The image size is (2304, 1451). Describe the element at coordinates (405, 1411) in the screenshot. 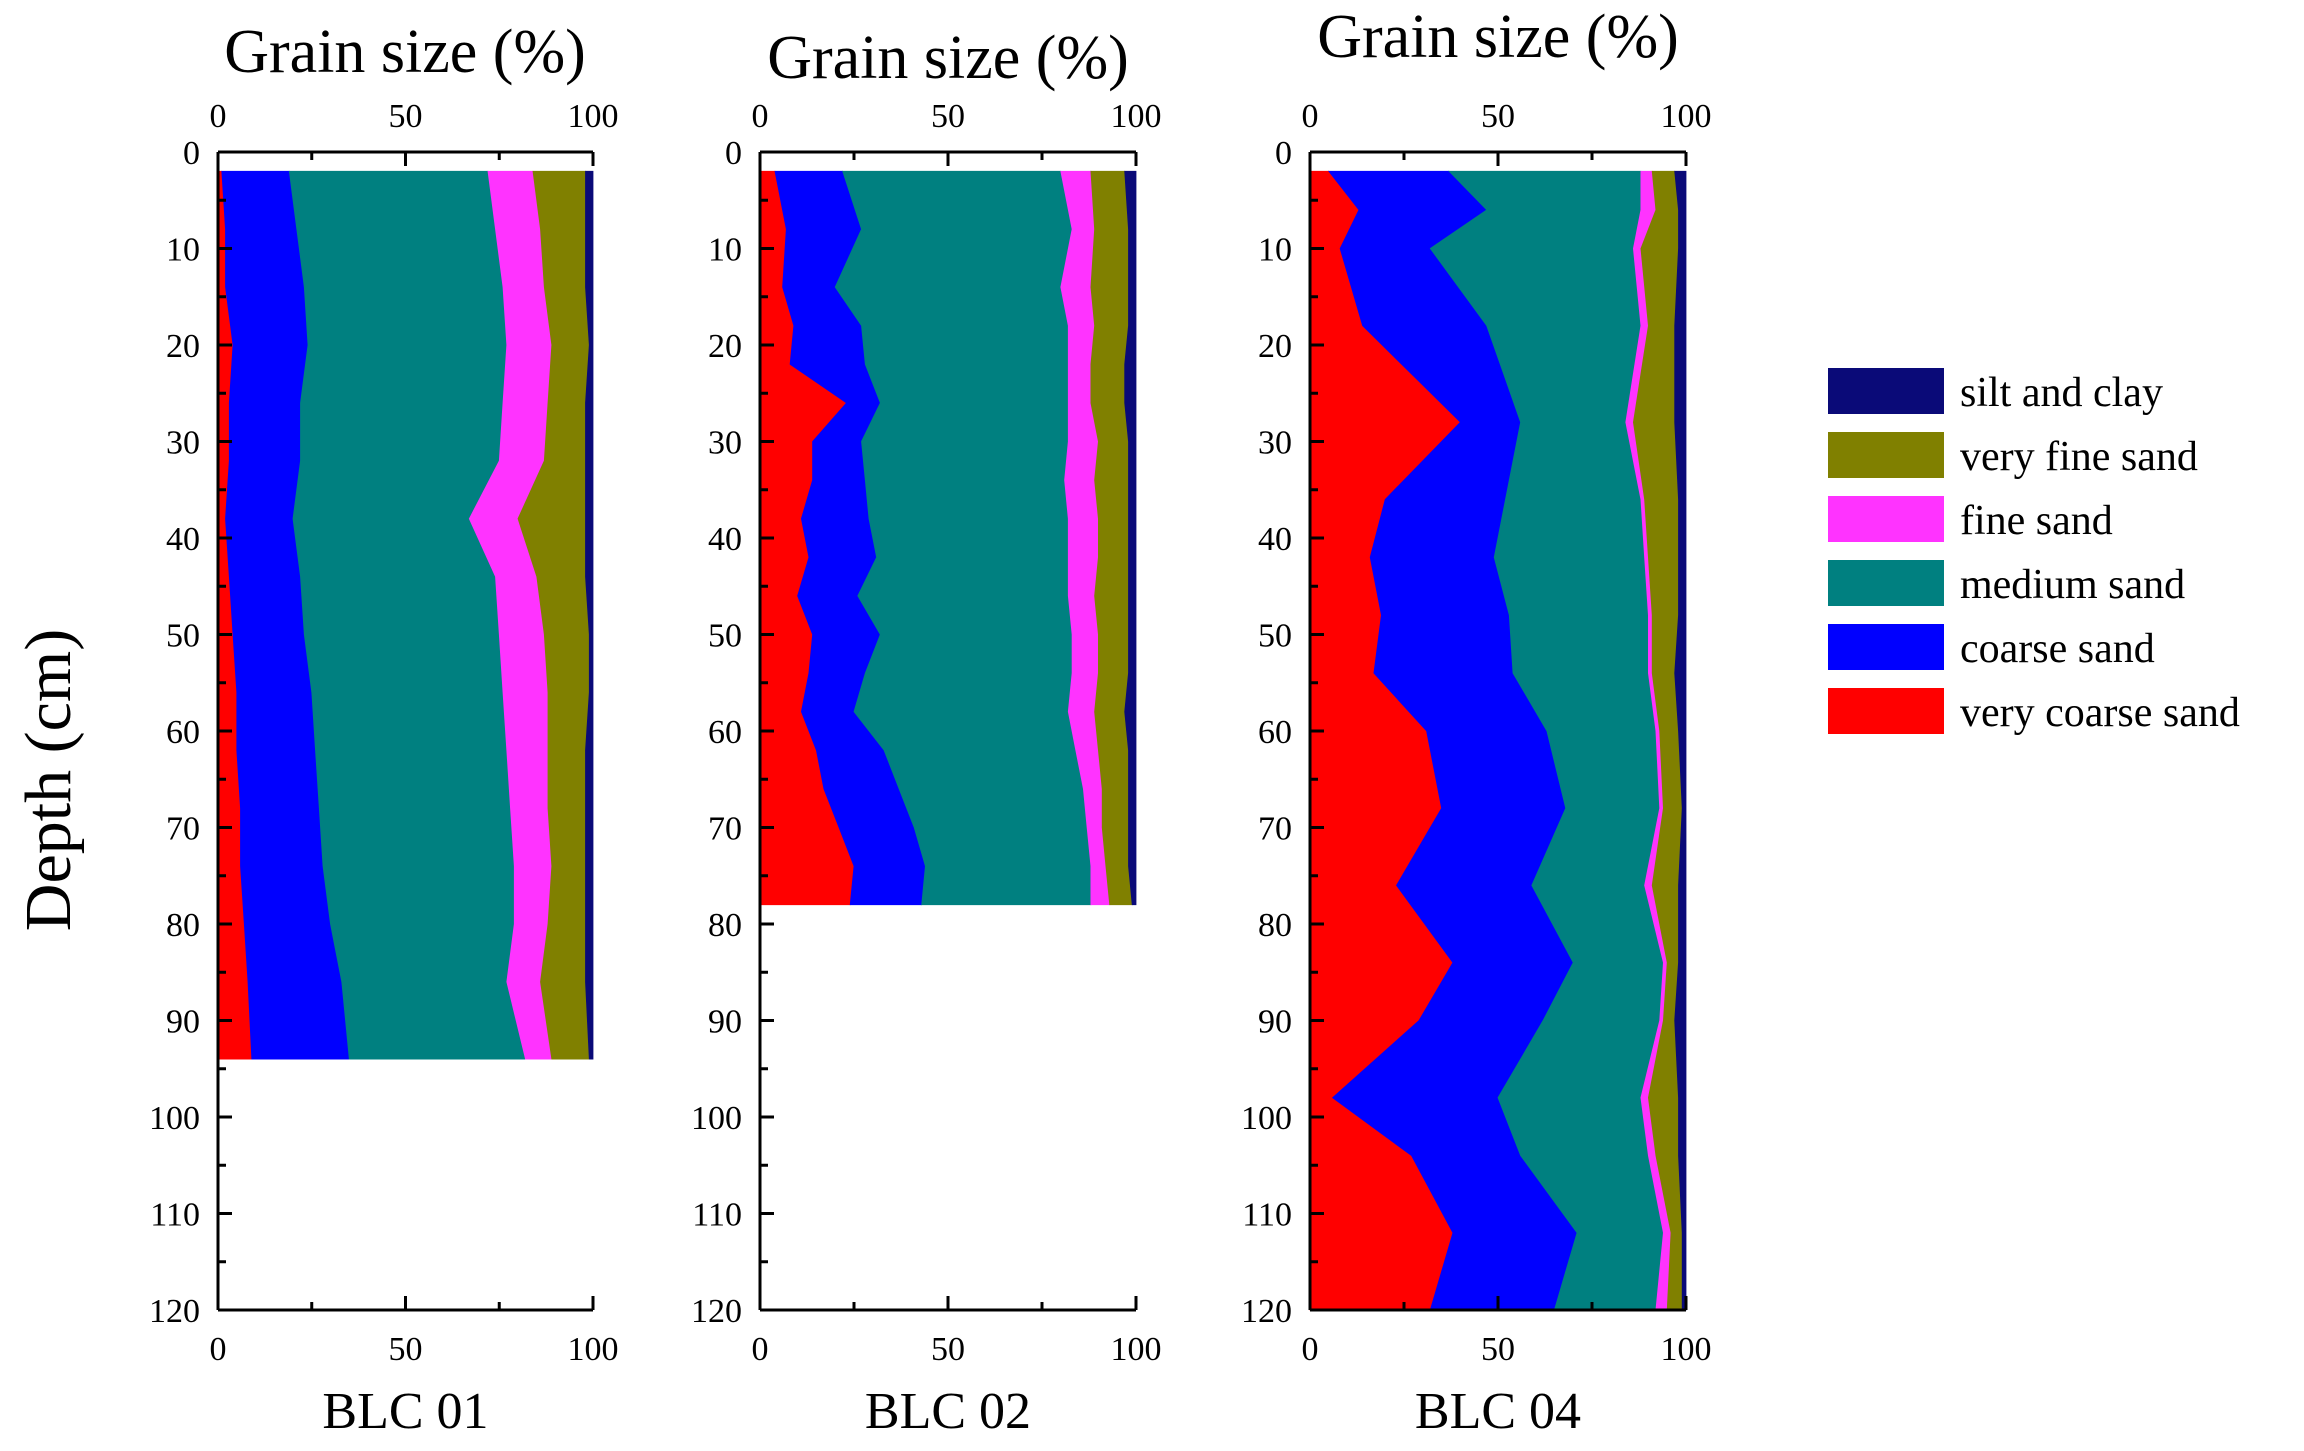

I see `panel-name-label: BLC 01` at that location.